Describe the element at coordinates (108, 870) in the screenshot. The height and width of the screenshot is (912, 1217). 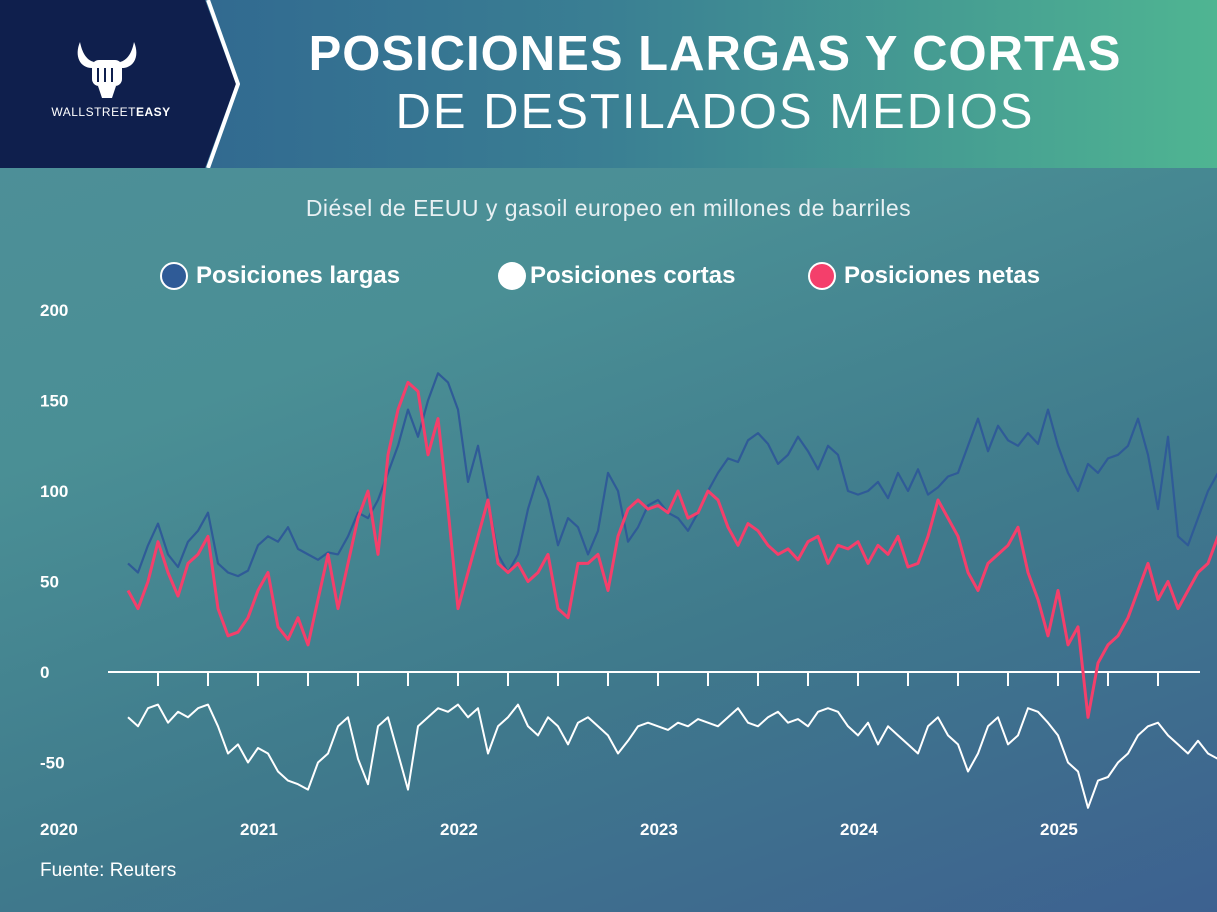
I see `source-note: Fuente: Reuters` at that location.